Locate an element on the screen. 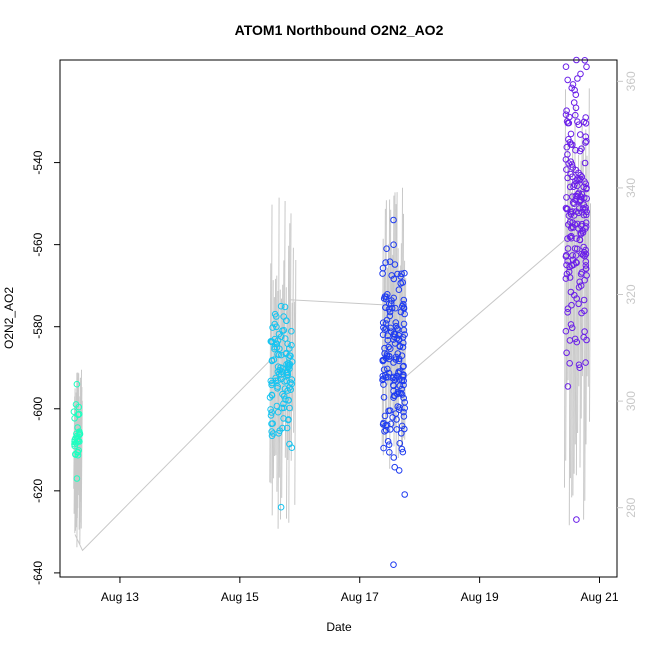 The image size is (650, 650). x-tick-label: Aug 21 is located at coordinates (599, 597).